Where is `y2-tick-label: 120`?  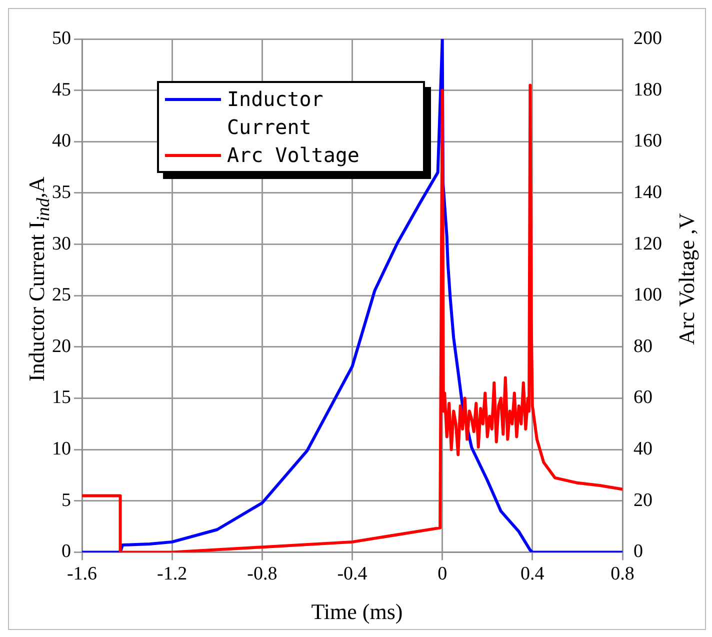 y2-tick-label: 120 is located at coordinates (648, 243).